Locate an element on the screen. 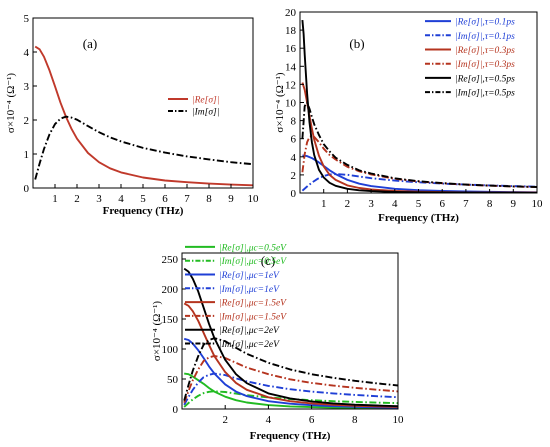  y-tick-label: 200 is located at coordinates (170, 290).